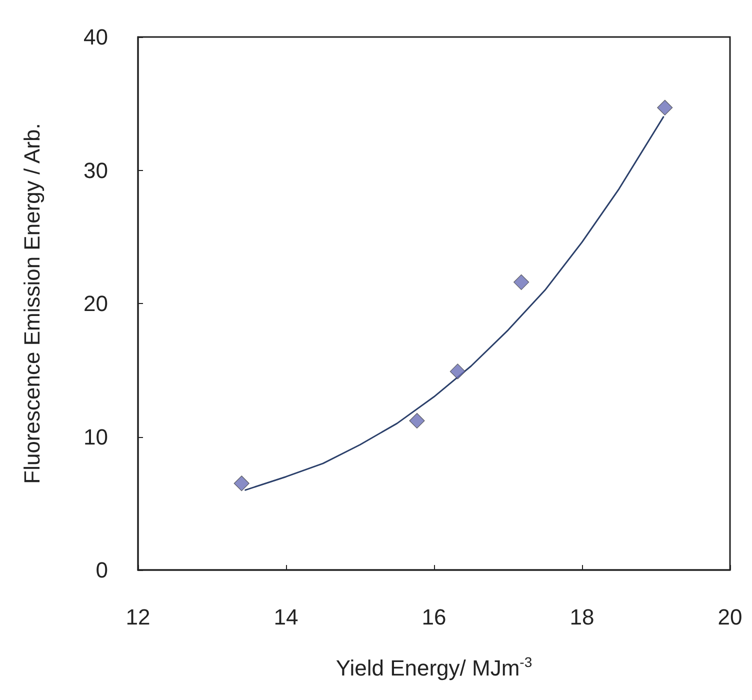  I want to click on x-tick-label: 14, so click(286, 617).